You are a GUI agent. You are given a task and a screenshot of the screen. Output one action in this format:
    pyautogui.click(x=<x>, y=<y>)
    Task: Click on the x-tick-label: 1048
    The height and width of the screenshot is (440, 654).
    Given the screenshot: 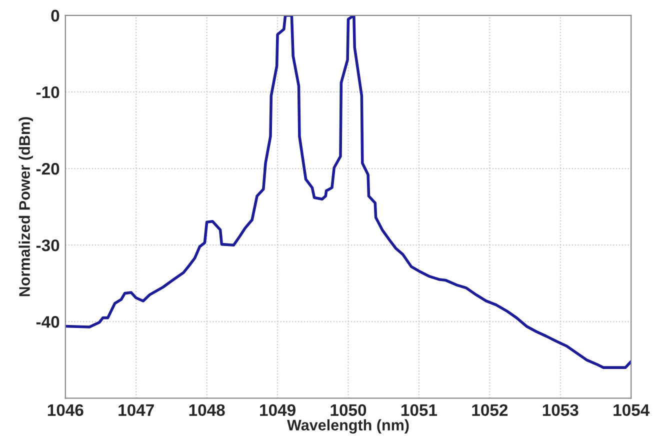 What is the action you would take?
    pyautogui.click(x=207, y=410)
    